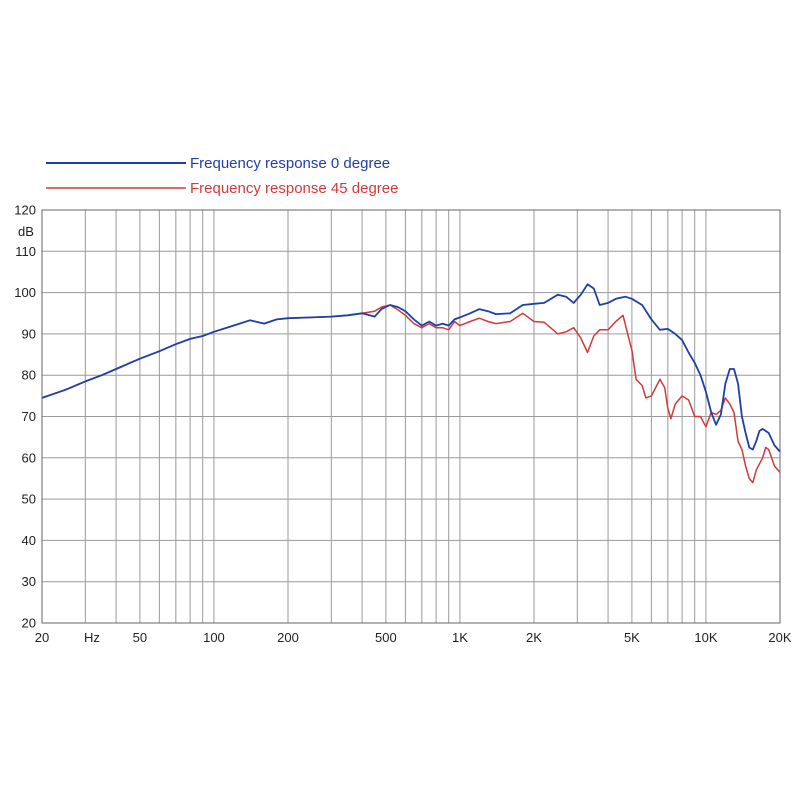  I want to click on x-tick-label: 2K, so click(534, 637).